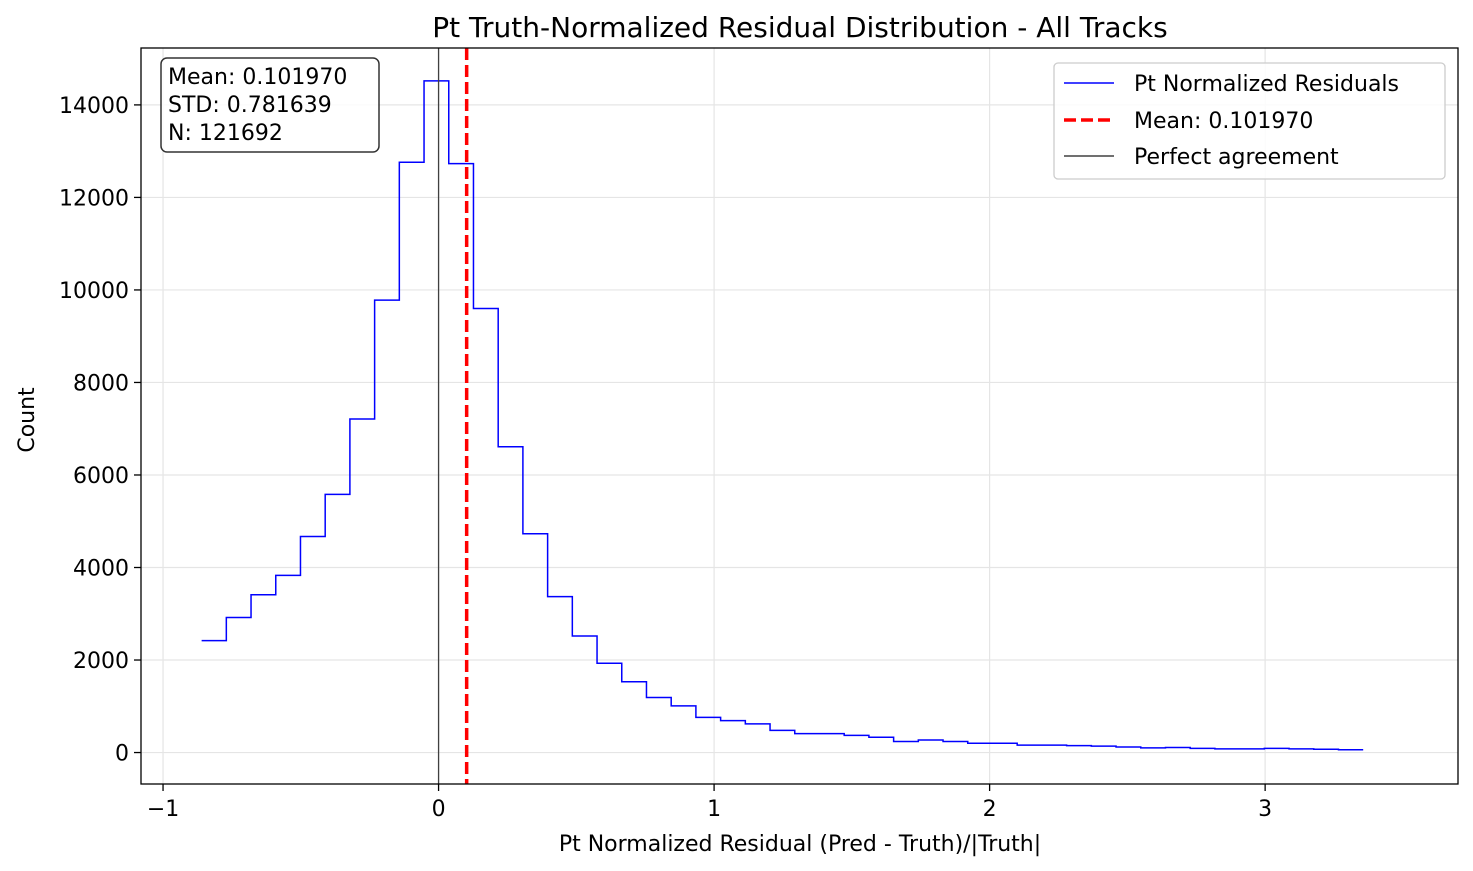 The image size is (1473, 871). Describe the element at coordinates (1236, 157) in the screenshot. I see `legend-label-perfect: Perfect agreement` at that location.